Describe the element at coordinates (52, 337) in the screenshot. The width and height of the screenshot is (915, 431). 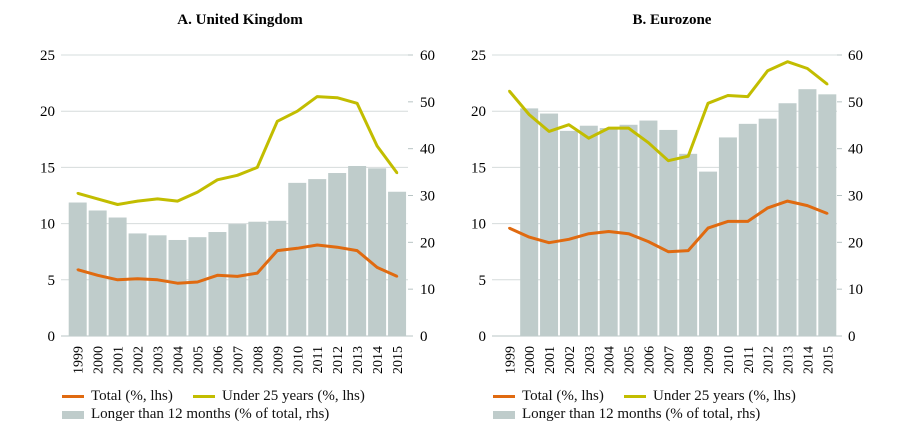
I see `left-tick-label: 0` at that location.